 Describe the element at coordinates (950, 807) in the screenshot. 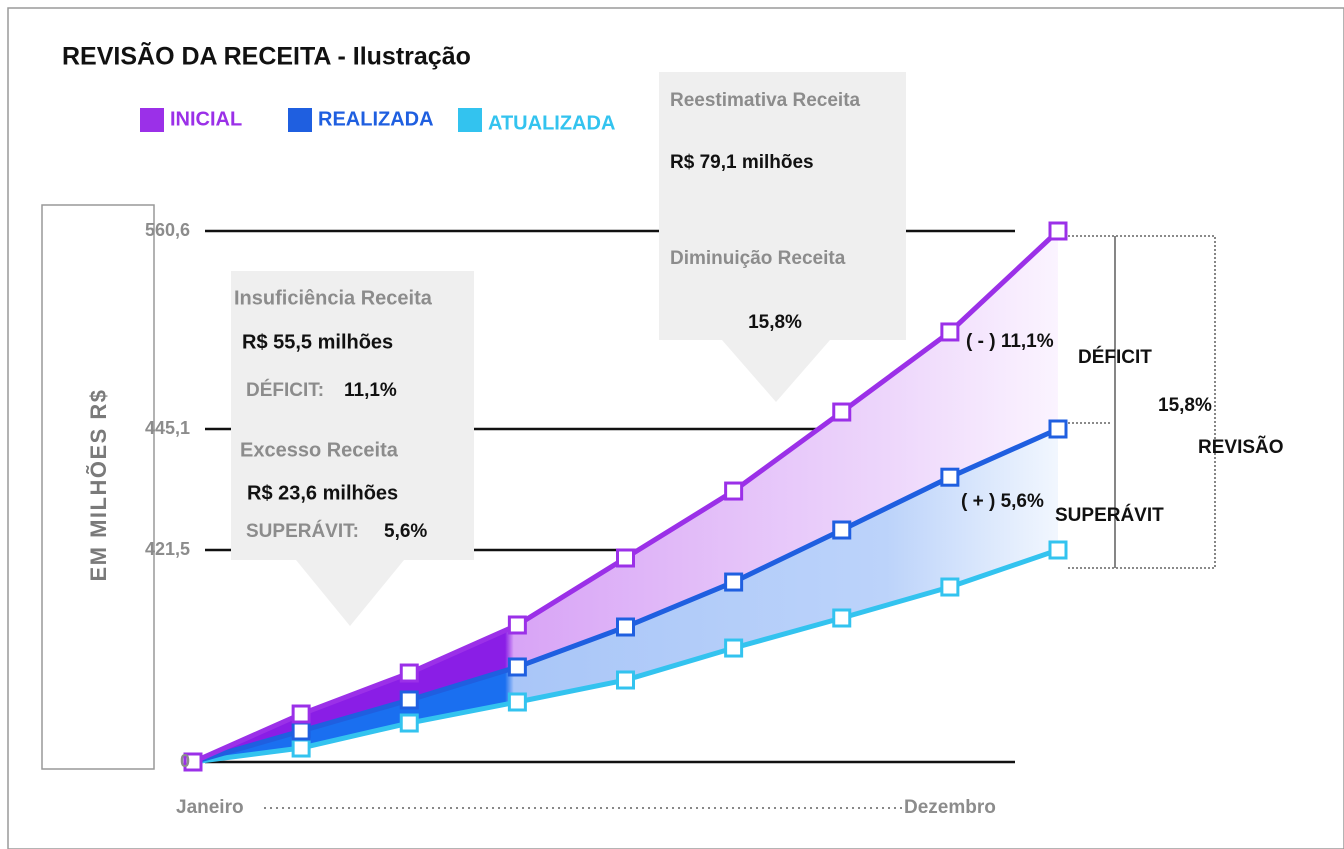

I see `x-tick-label: Dezembro` at that location.